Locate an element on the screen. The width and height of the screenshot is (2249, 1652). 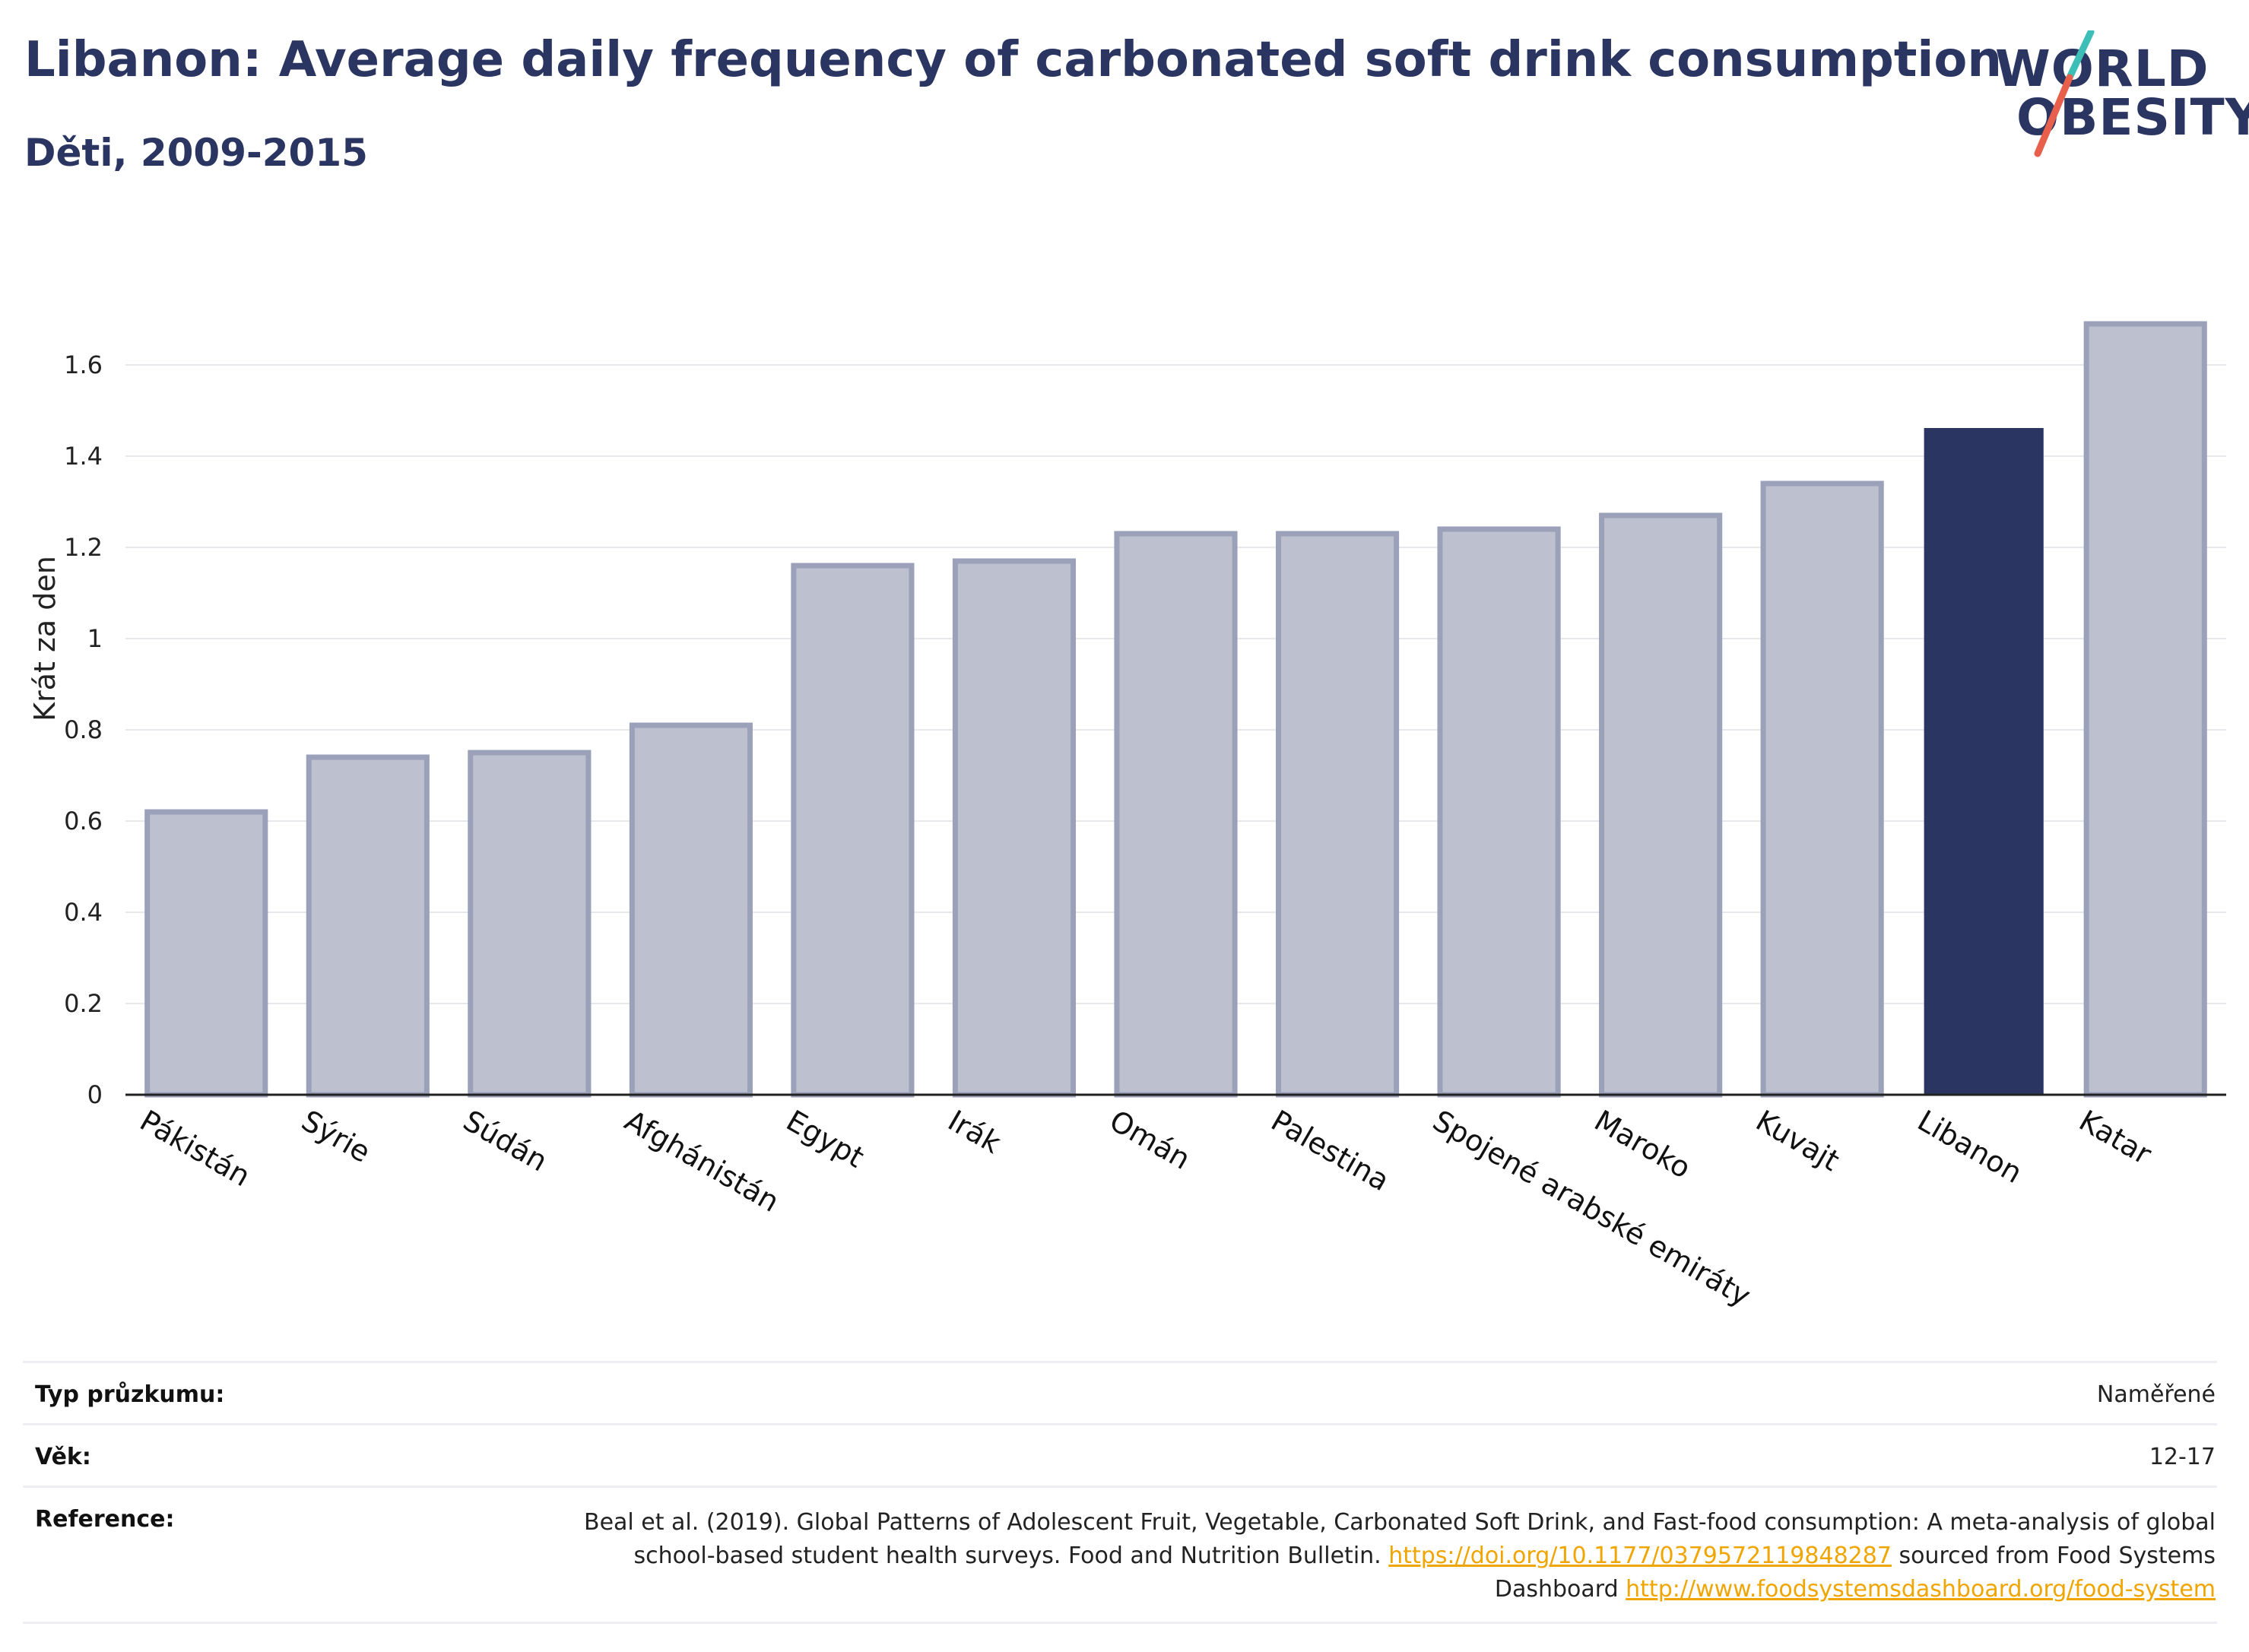
x-tick-label: Pákistán is located at coordinates (196, 1149).